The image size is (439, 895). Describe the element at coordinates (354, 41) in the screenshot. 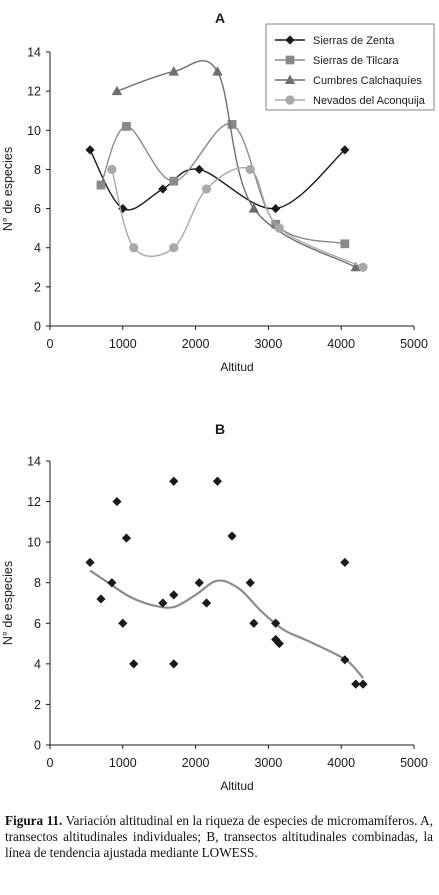

I see `legend-label: Sierras de Zenta` at that location.